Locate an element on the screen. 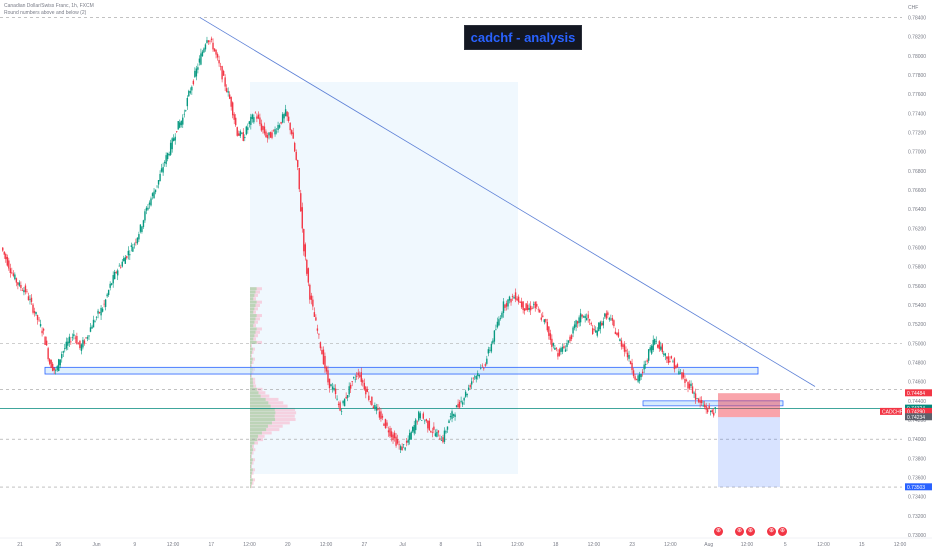  y-tick-label: 0.78400 is located at coordinates (917, 19).